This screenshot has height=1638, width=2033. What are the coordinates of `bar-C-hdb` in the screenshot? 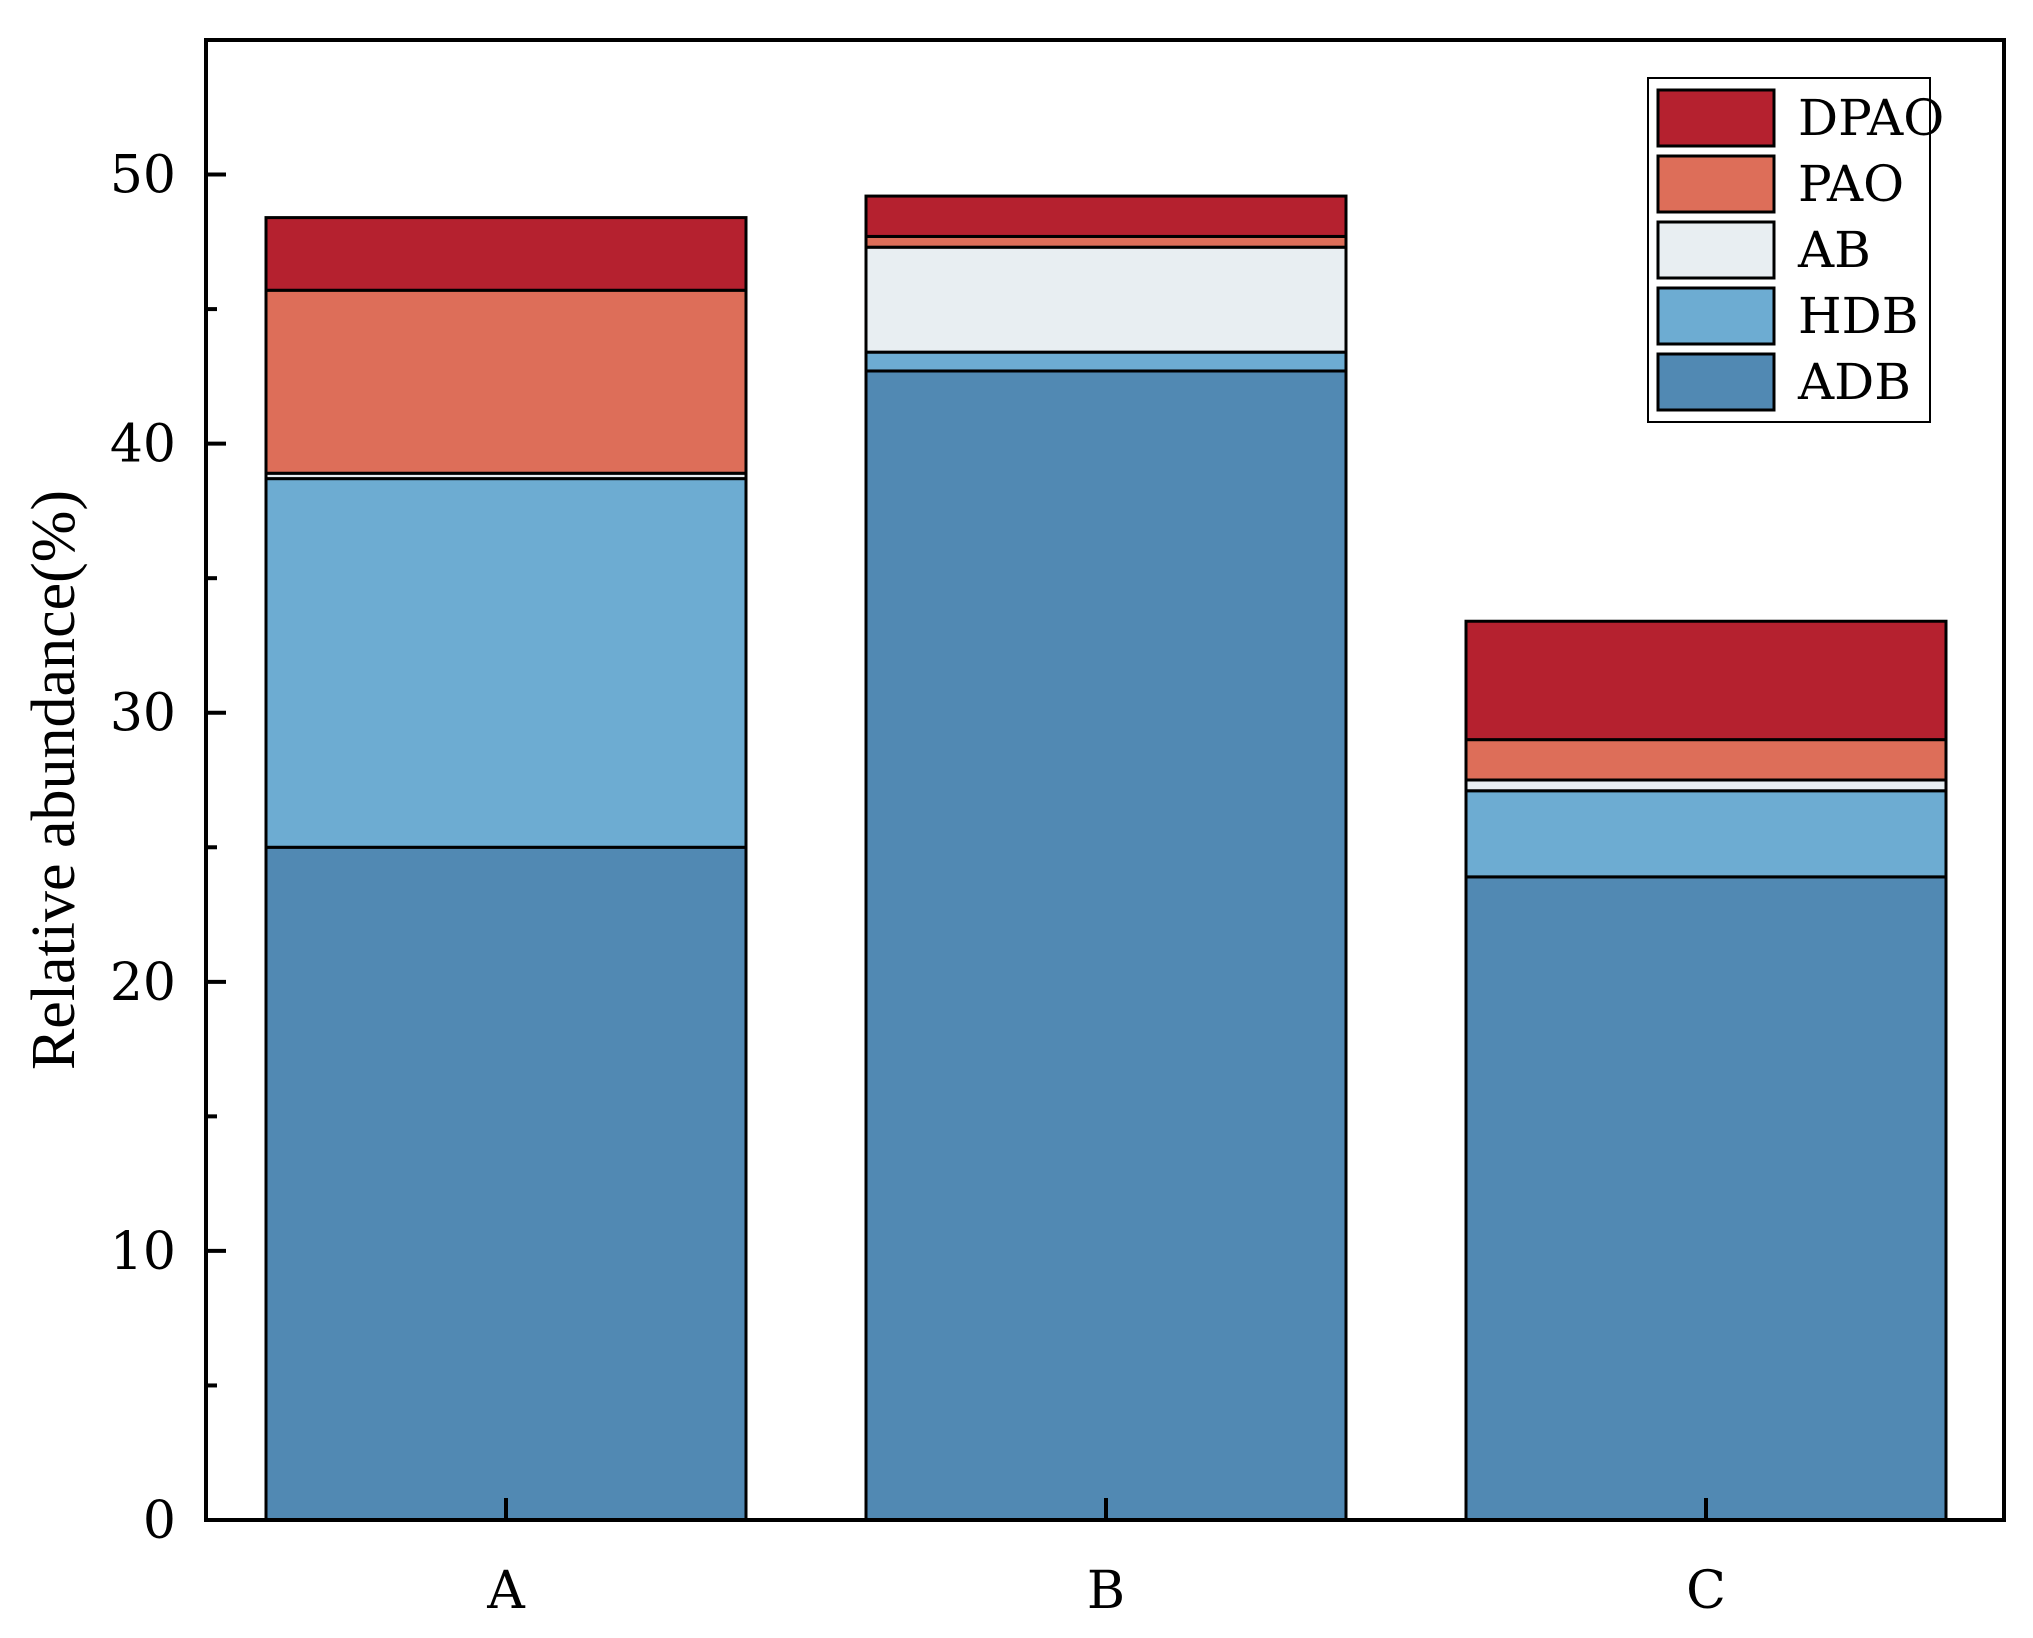 It's located at (1706, 834).